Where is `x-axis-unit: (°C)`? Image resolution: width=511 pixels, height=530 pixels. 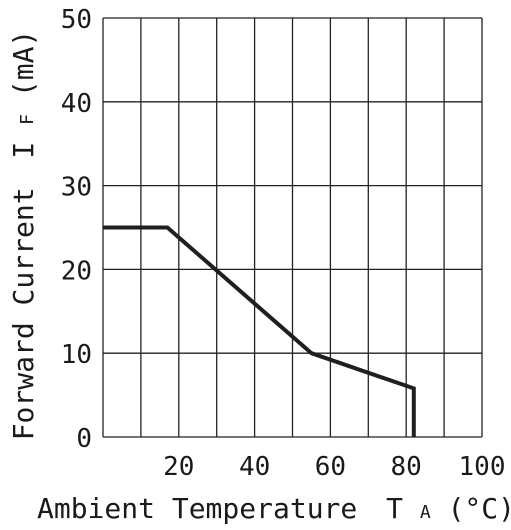
x-axis-unit: (°C) is located at coordinates (479, 508).